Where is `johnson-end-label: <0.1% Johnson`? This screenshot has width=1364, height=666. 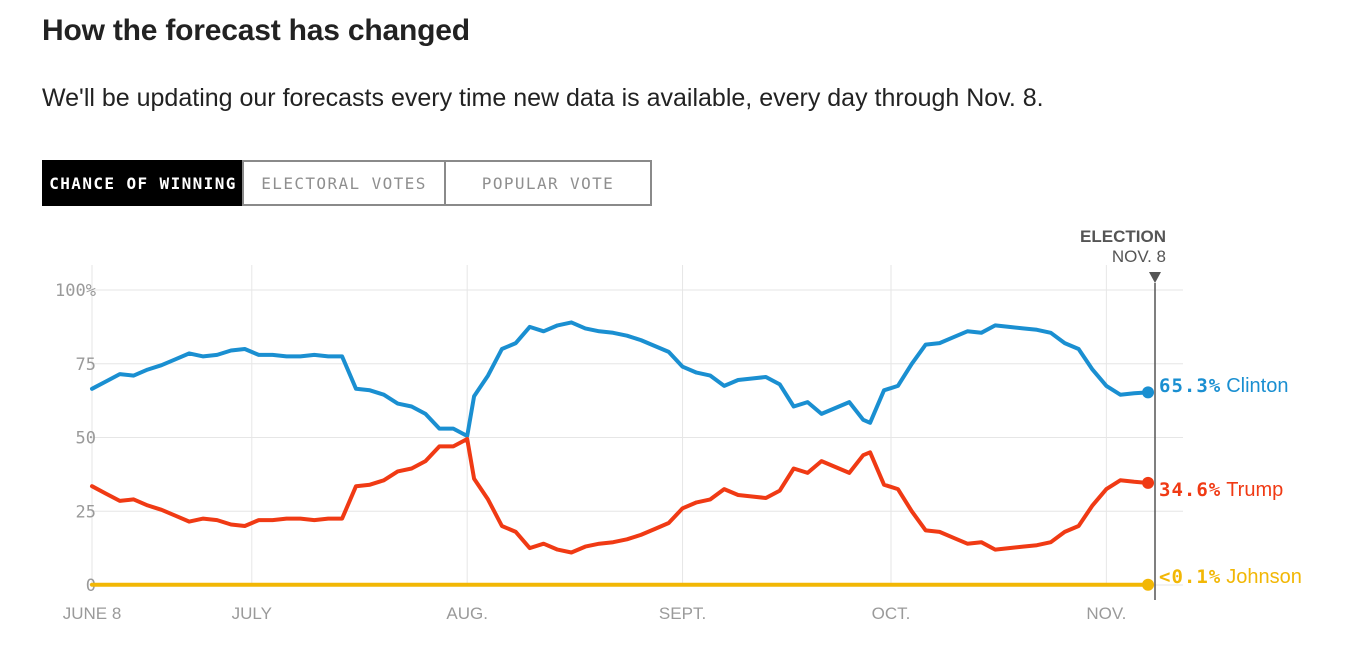
johnson-end-label: <0.1% Johnson is located at coordinates (1230, 577).